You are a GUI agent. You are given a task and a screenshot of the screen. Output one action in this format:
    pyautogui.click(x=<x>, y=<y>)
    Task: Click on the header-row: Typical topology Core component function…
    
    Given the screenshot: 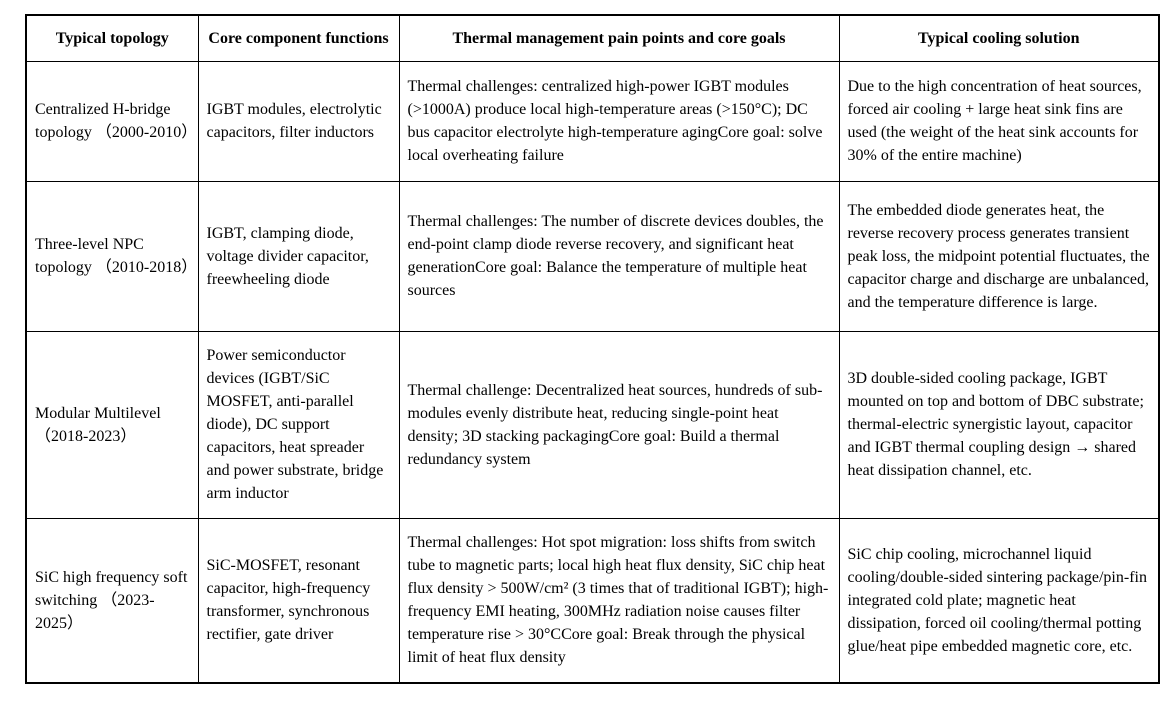 What is the action you would take?
    pyautogui.click(x=592, y=38)
    